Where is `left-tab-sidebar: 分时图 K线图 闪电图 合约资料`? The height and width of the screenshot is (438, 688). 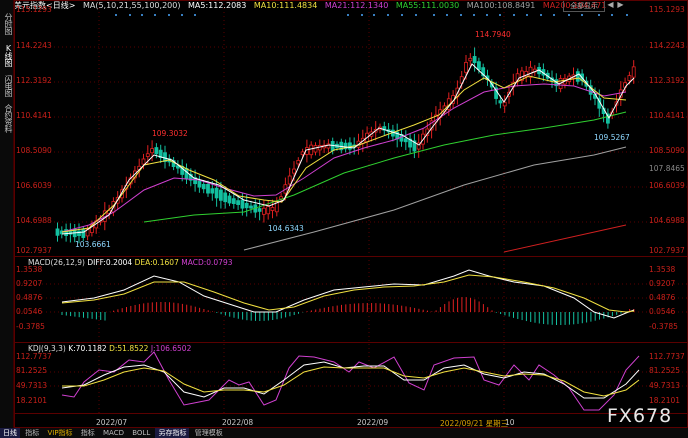 left-tab-sidebar: 分时图 K线图 闪电图 合约资料 is located at coordinates (7, 214).